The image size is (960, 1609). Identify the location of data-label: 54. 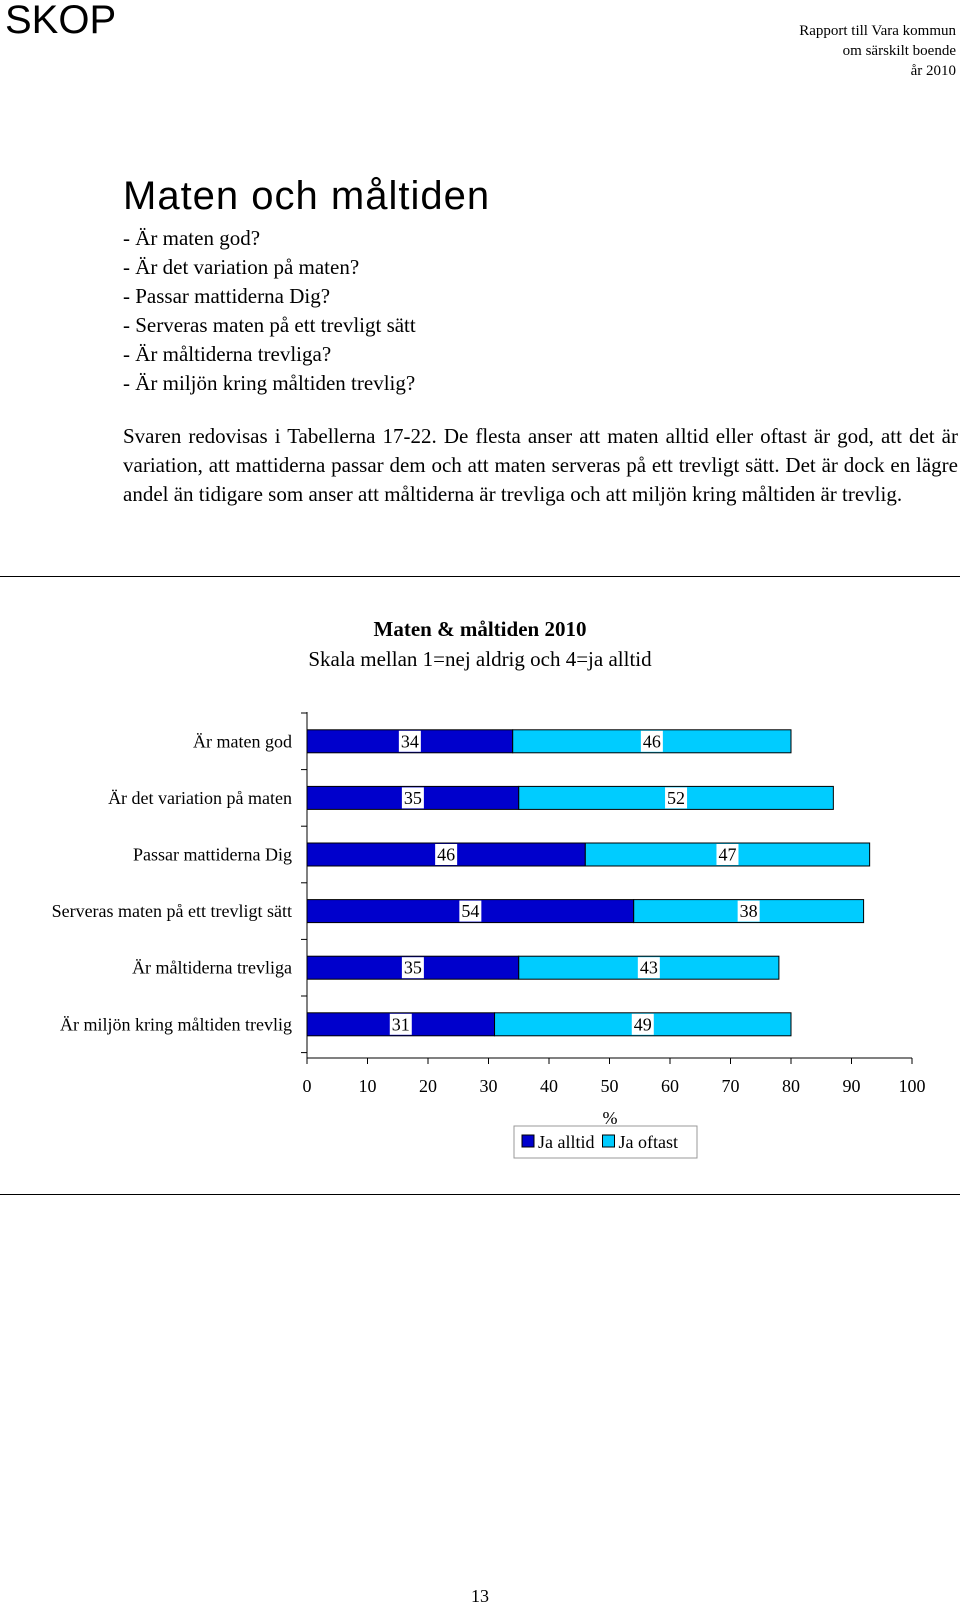
(470, 911).